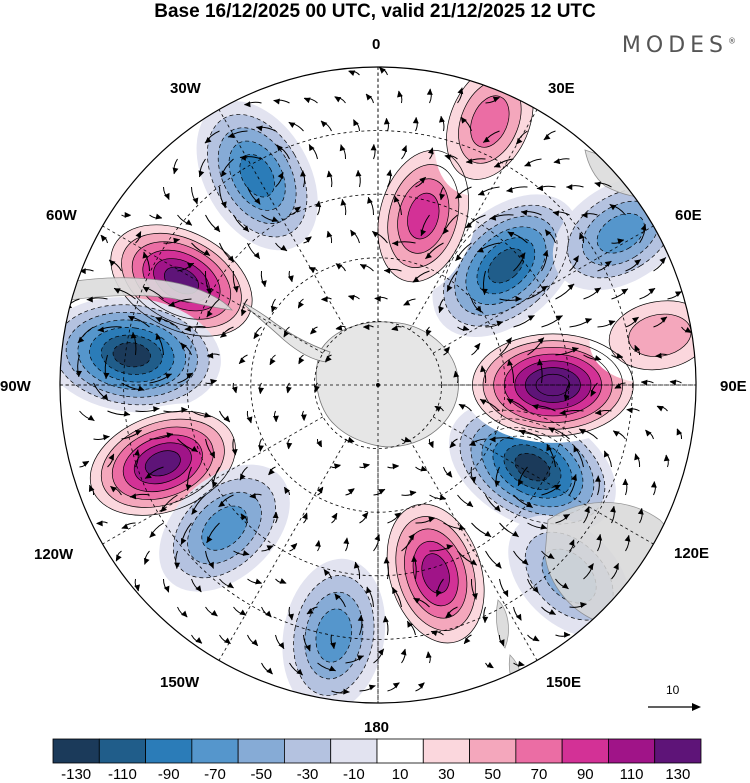 The image size is (750, 783). Describe the element at coordinates (354, 774) in the screenshot. I see `colorbar-tick-label: -10` at that location.